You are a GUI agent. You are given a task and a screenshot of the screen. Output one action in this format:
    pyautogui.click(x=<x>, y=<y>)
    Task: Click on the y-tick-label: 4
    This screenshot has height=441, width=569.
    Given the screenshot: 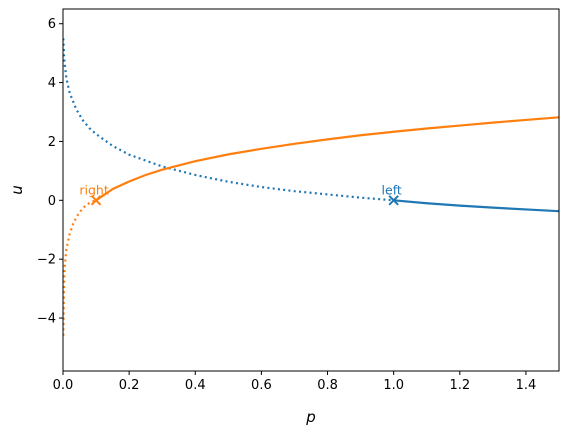 What is the action you would take?
    pyautogui.click(x=52, y=83)
    